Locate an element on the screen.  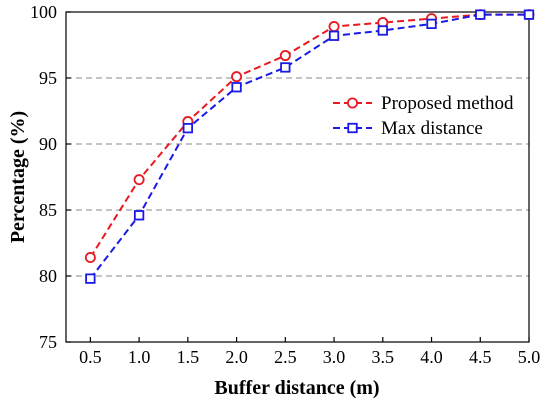
y-axis-title: Percentage (%) is located at coordinates (18, 177).